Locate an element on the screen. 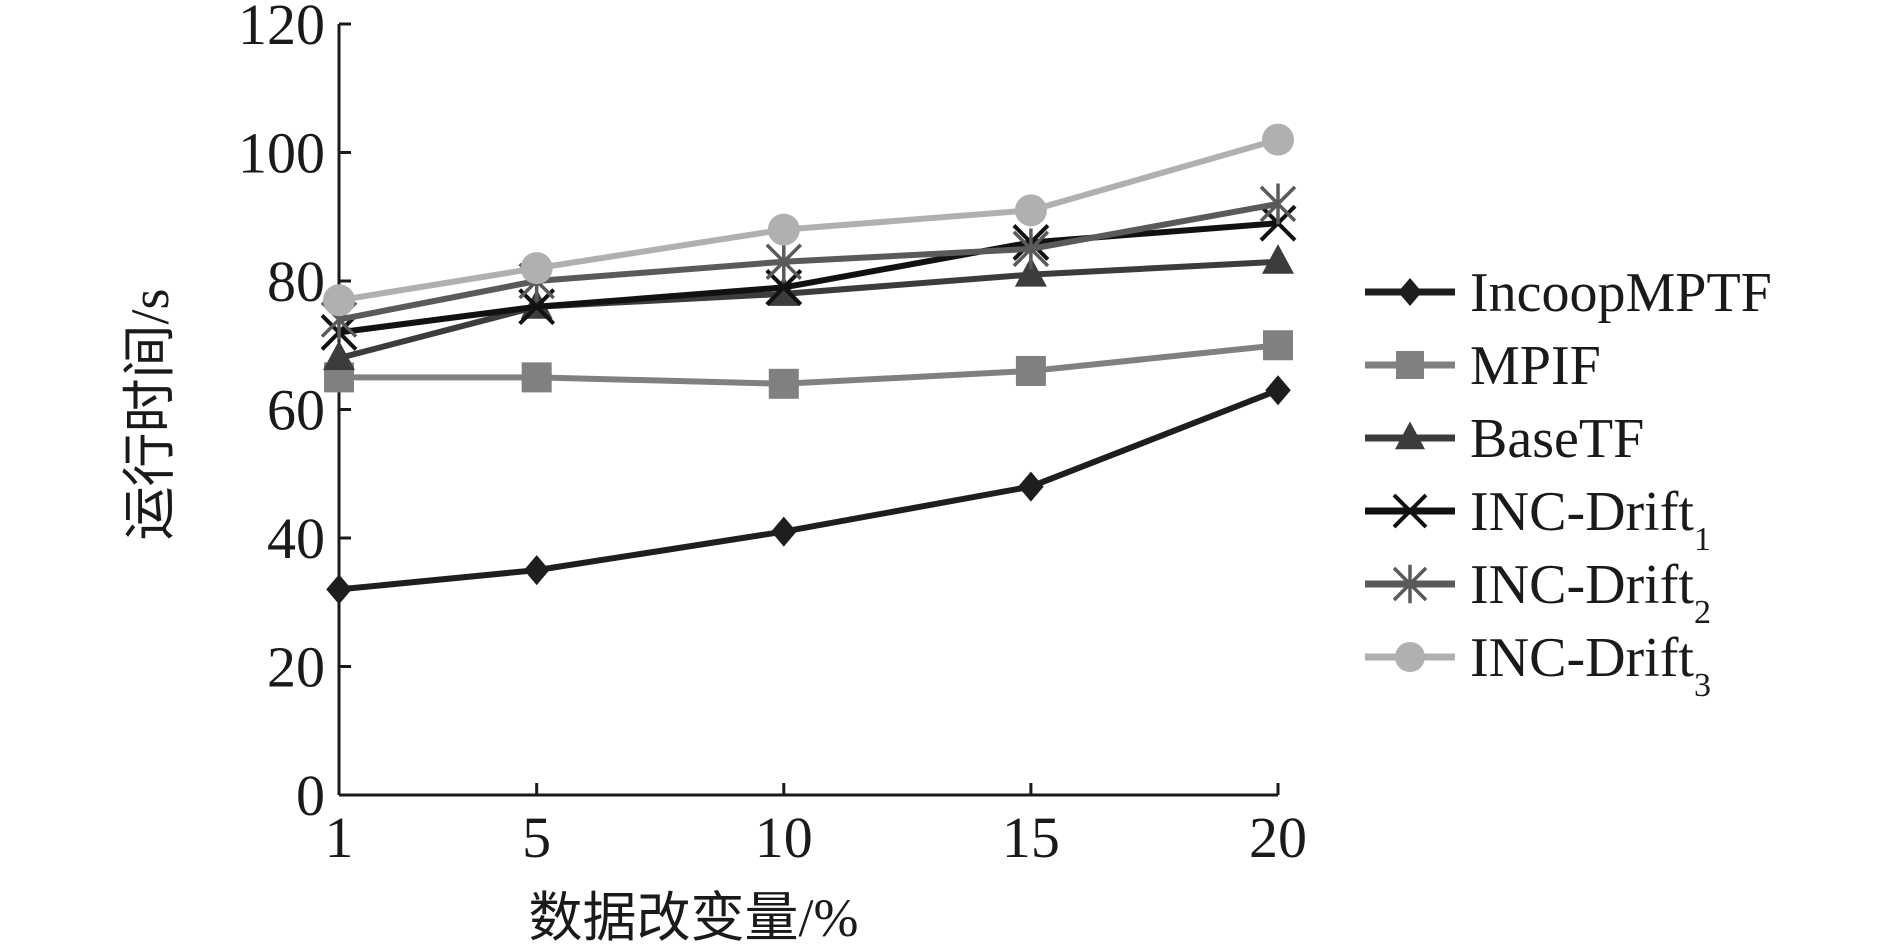  series-MPIF is located at coordinates (808, 364).